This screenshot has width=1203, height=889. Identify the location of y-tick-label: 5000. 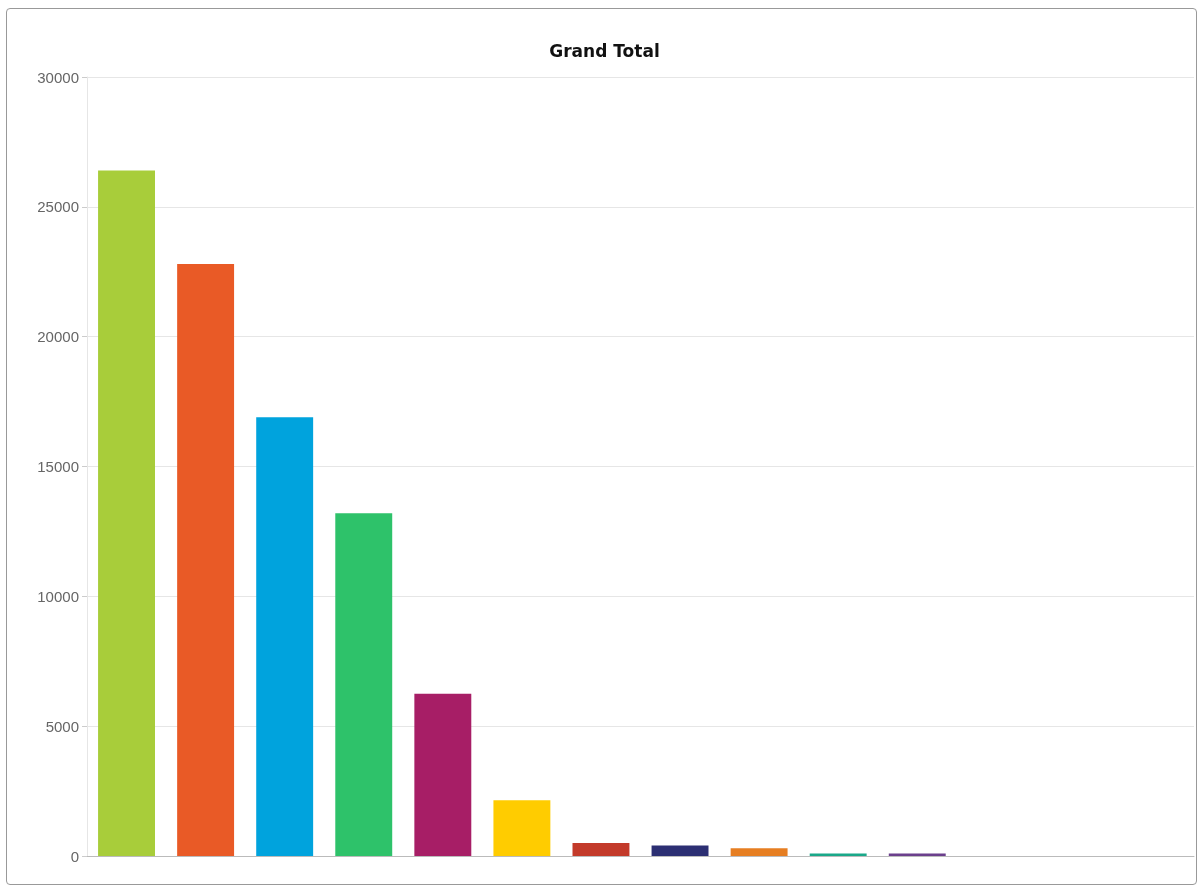
(62, 726).